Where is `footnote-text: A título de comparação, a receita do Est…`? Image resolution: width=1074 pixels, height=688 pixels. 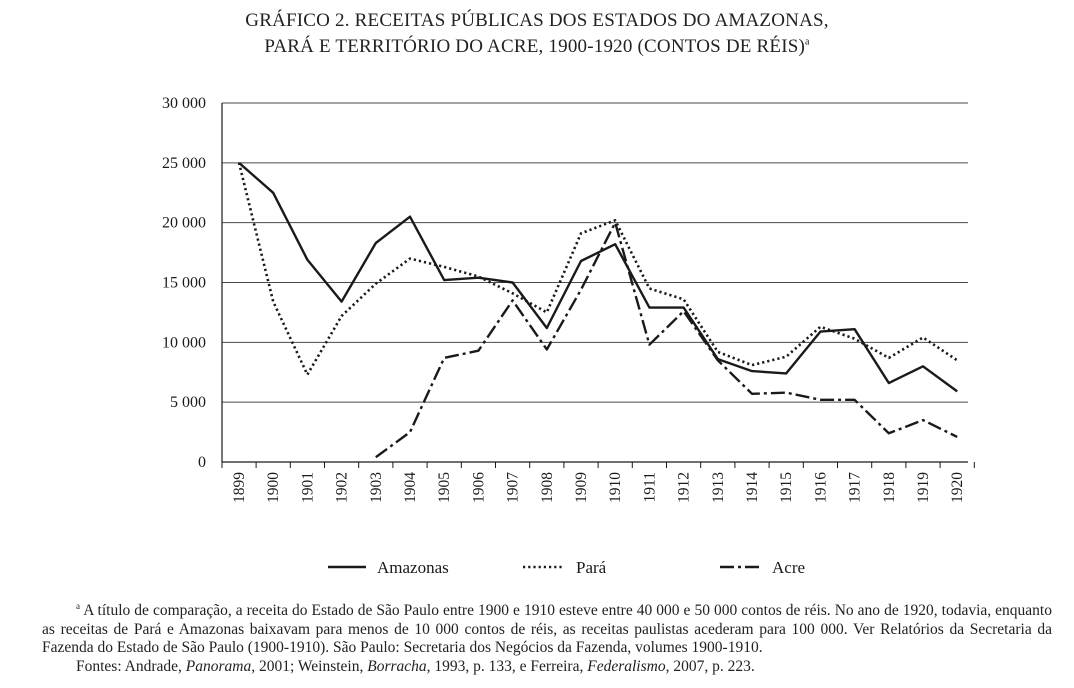
footnote-text: A título de comparação, a receita do Est… is located at coordinates (547, 629).